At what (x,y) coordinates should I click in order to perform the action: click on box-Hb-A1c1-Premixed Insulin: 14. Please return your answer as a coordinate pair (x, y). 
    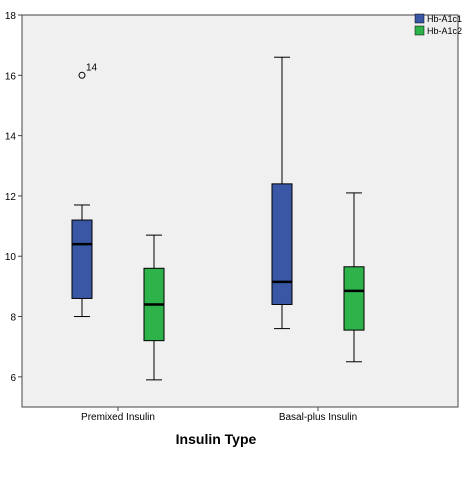
    Looking at the image, I should click on (84, 190).